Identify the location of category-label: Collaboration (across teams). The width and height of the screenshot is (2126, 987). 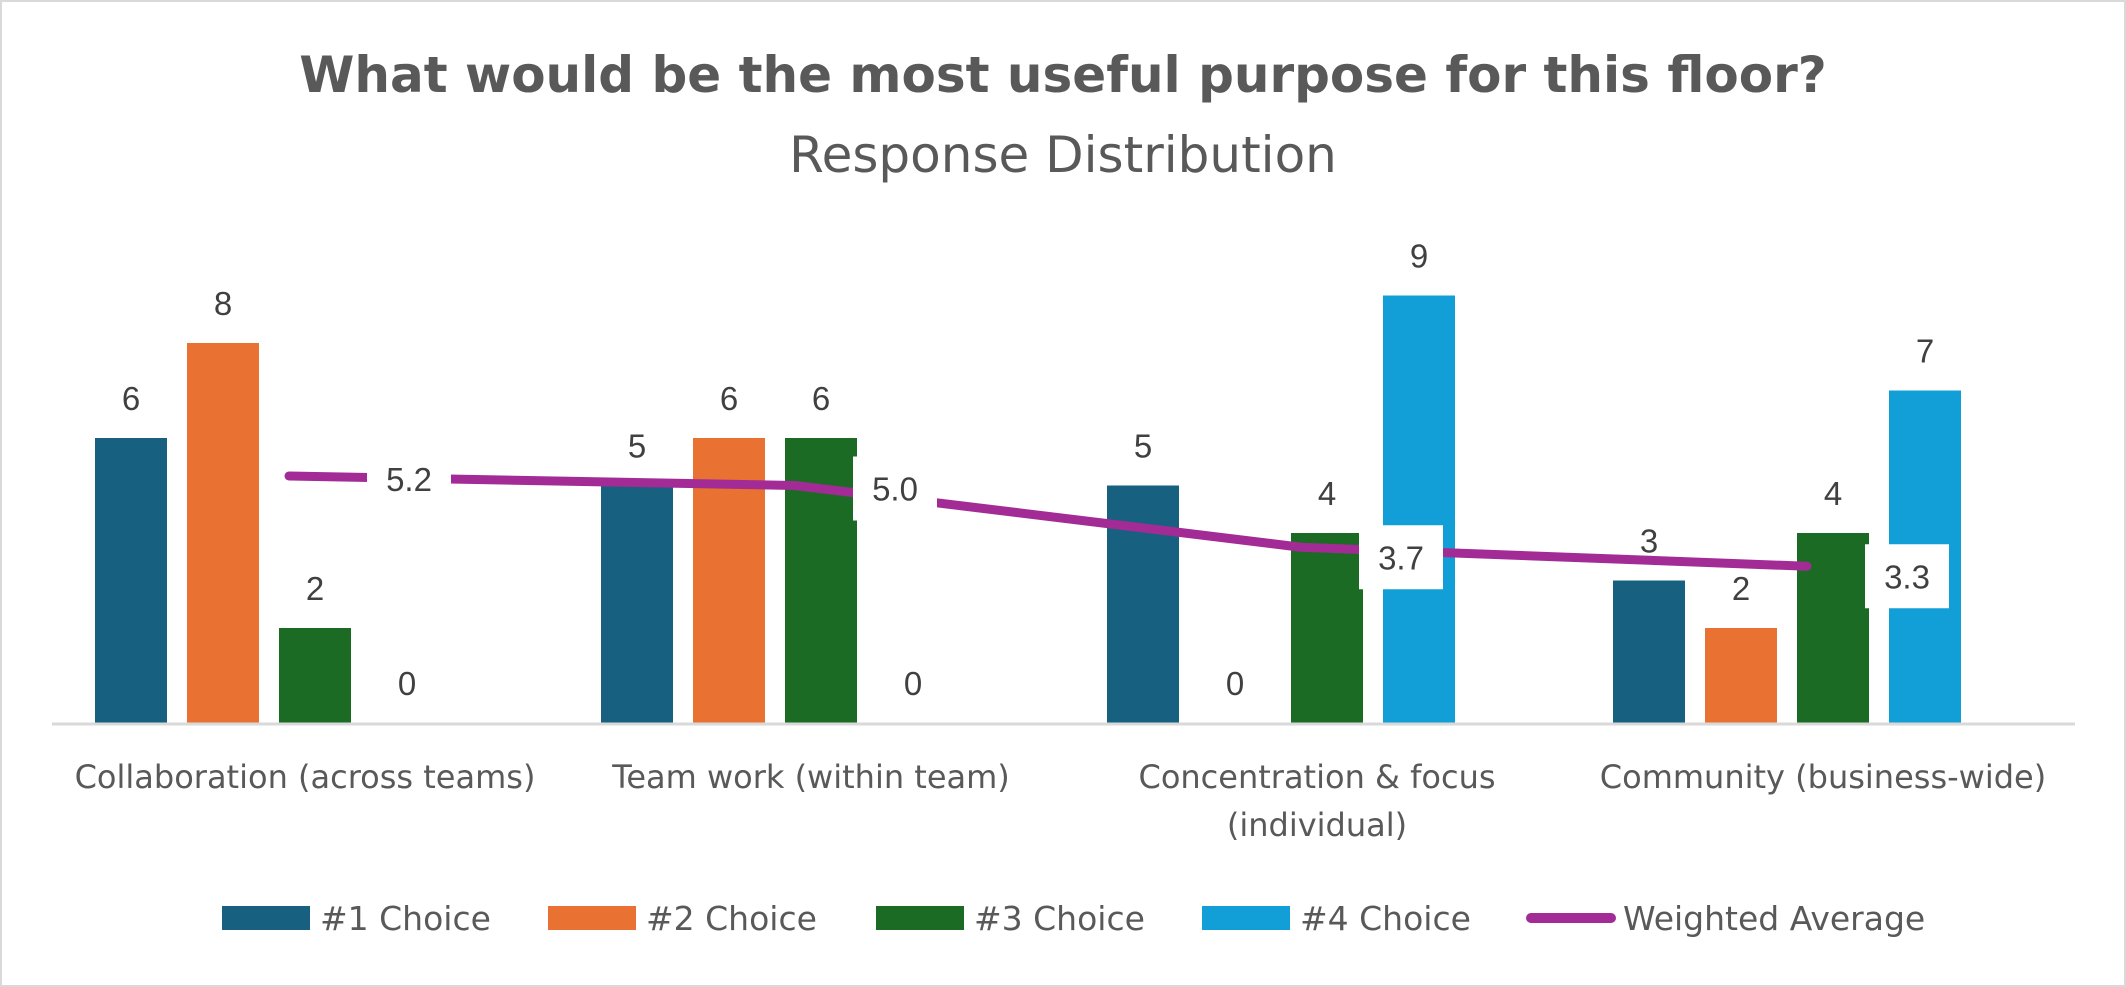
(305, 777).